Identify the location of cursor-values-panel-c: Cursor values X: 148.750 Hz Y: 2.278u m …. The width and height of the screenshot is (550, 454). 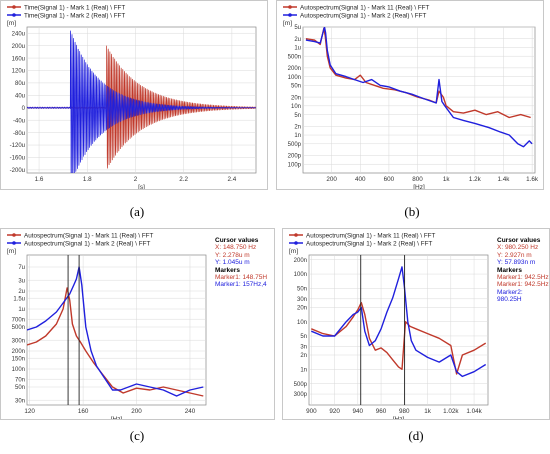
(241, 263).